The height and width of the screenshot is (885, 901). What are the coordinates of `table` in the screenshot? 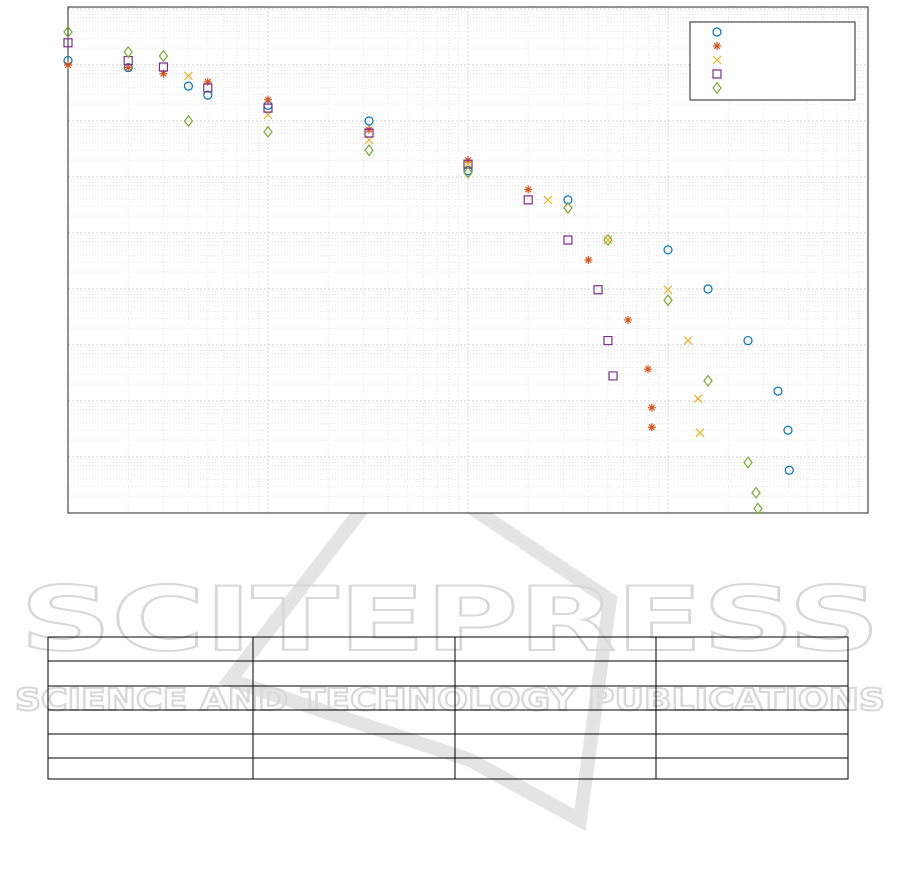 It's located at (448, 708).